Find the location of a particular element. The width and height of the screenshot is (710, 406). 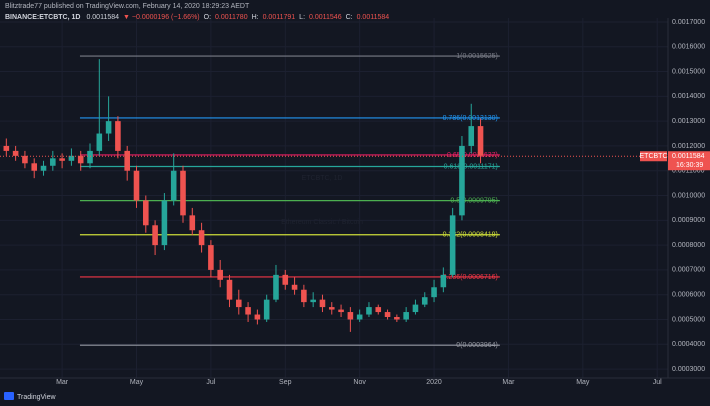

symbol: BINANCE:ETCBTC, 1D is located at coordinates (42, 17).